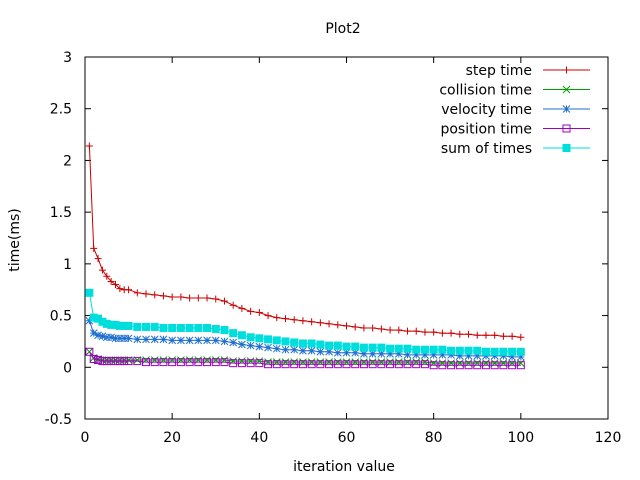 This screenshot has width=640, height=480. I want to click on legend-label-position-time: position time, so click(486, 130).